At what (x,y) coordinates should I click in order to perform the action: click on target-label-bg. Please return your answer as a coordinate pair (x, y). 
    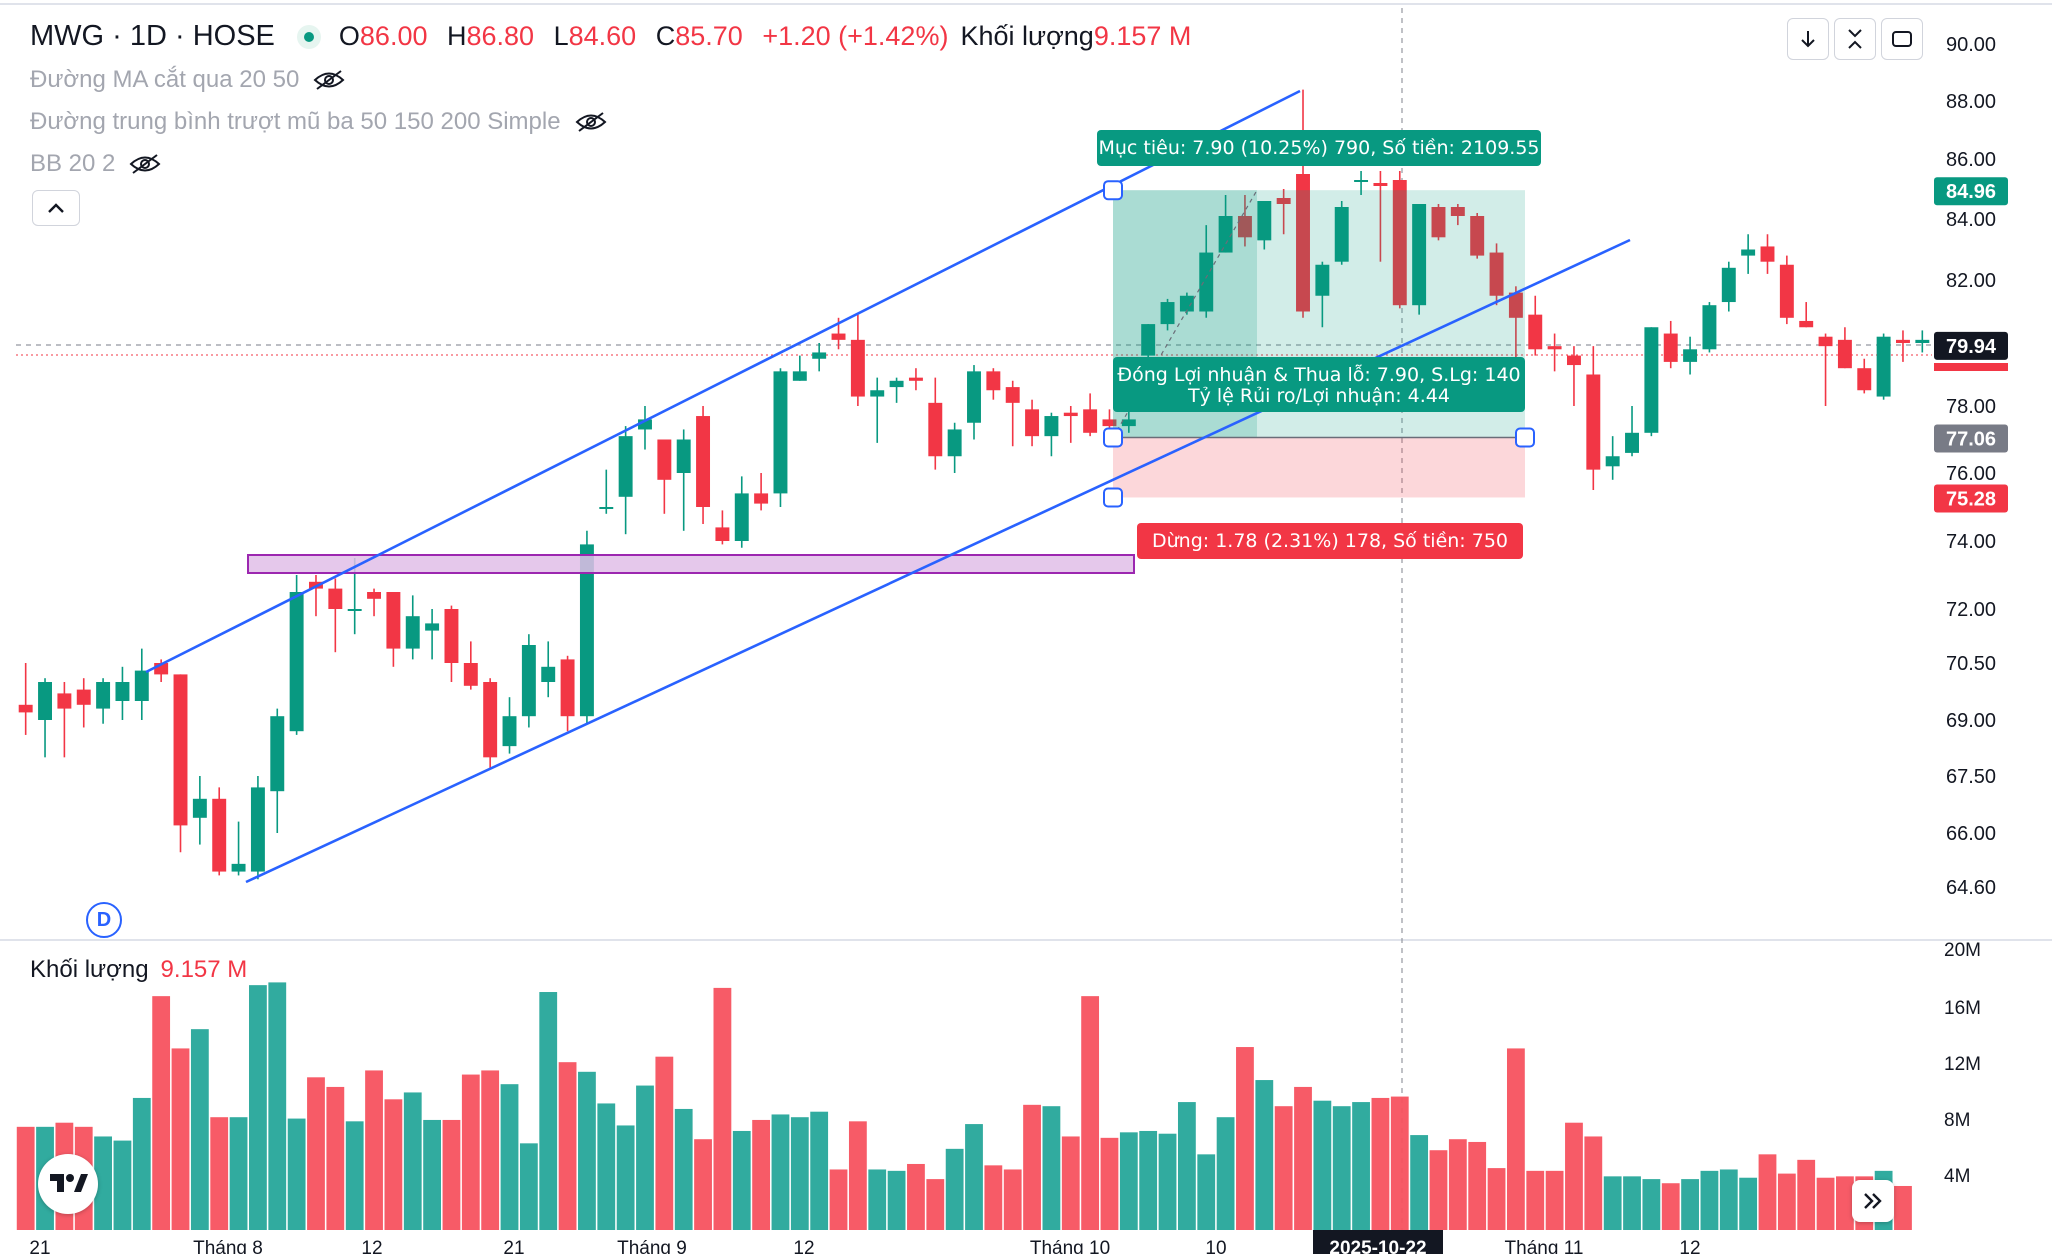
    Looking at the image, I should click on (1319, 148).